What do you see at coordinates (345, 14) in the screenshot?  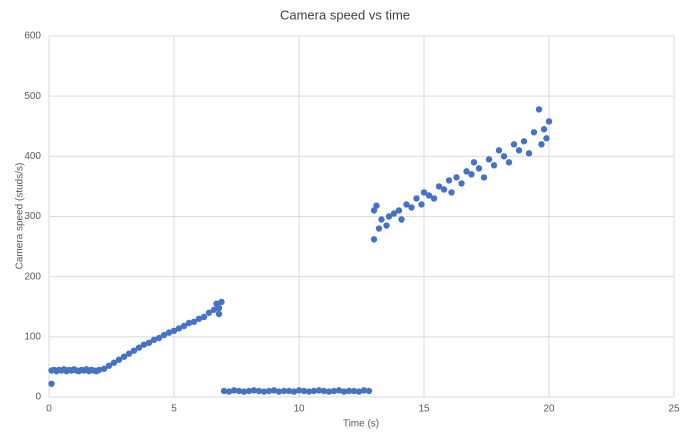 I see `chart-title: Camera speed vs time` at bounding box center [345, 14].